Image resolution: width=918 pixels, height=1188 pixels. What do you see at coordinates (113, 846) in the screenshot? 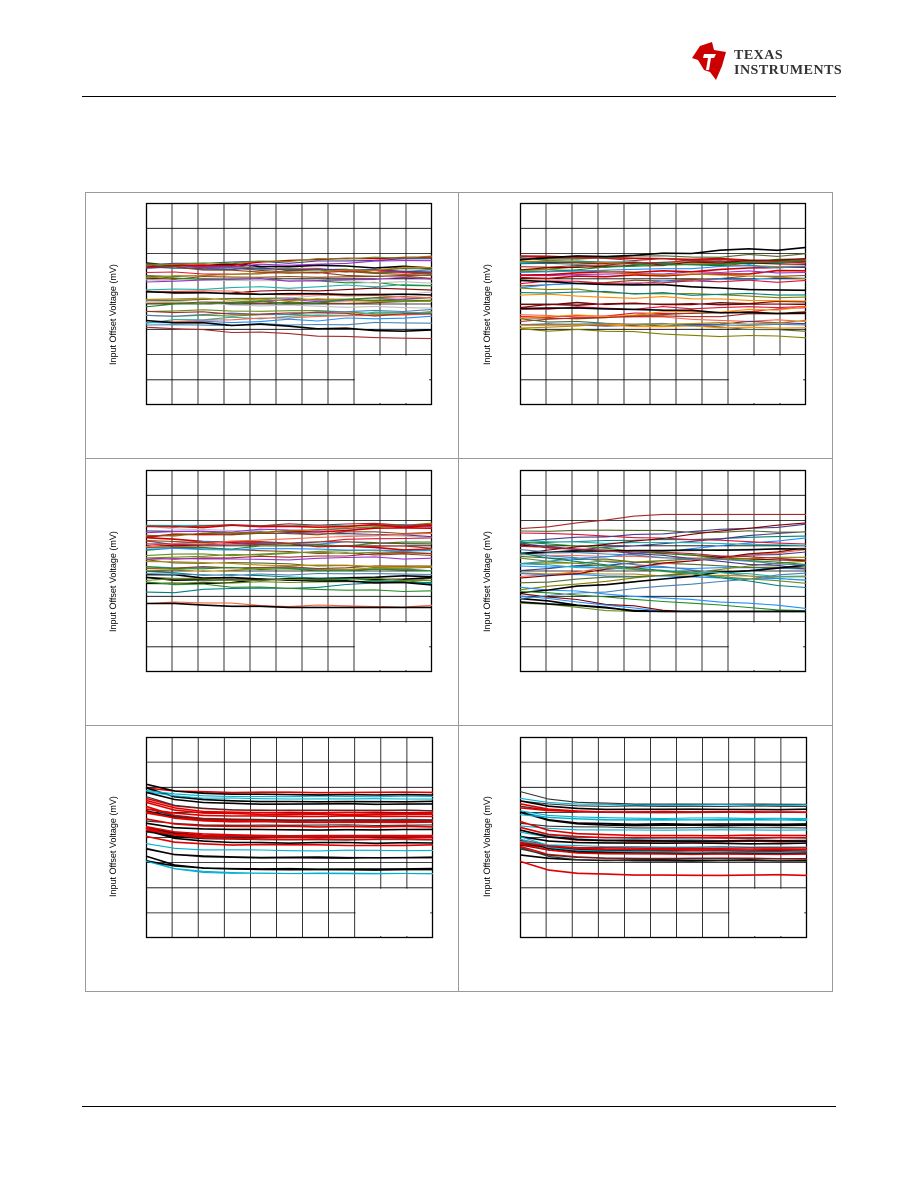
I see `chart-5-ylabel: Input Offset Voltage (mV)` at bounding box center [113, 846].